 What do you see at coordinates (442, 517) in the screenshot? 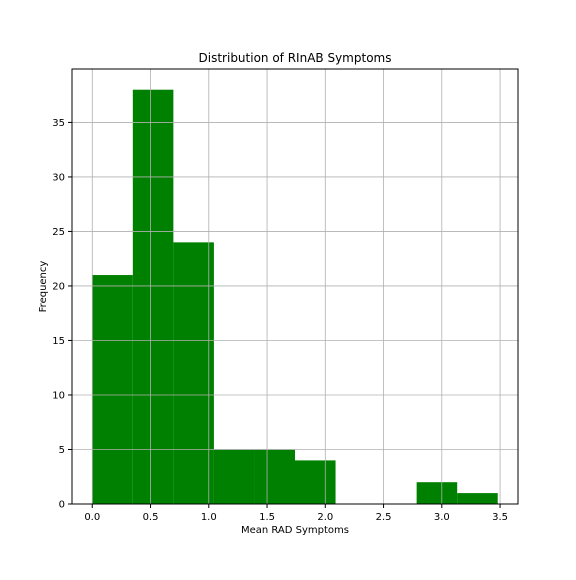
I see `x-tick-label-6: 3.0` at bounding box center [442, 517].